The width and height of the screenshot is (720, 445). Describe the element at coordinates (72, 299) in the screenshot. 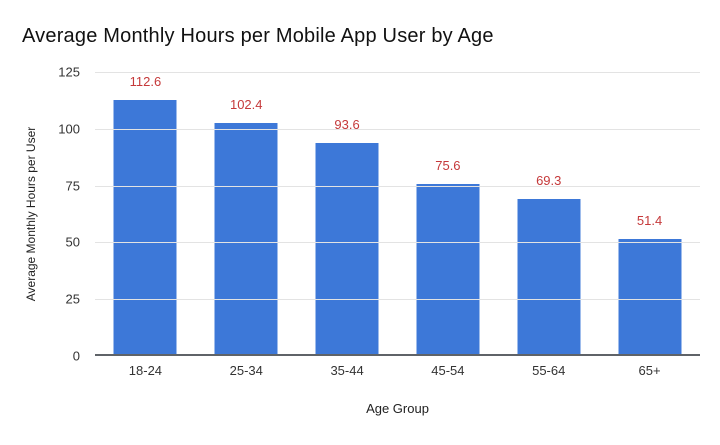

I see `y-tick-label: 25` at that location.